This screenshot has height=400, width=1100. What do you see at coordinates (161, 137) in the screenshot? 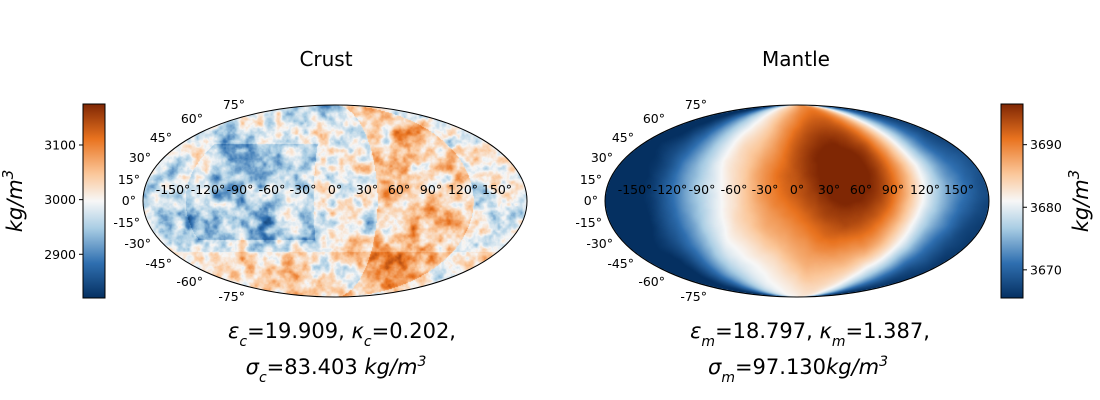
I see `crust-lat-label: 45°` at bounding box center [161, 137].